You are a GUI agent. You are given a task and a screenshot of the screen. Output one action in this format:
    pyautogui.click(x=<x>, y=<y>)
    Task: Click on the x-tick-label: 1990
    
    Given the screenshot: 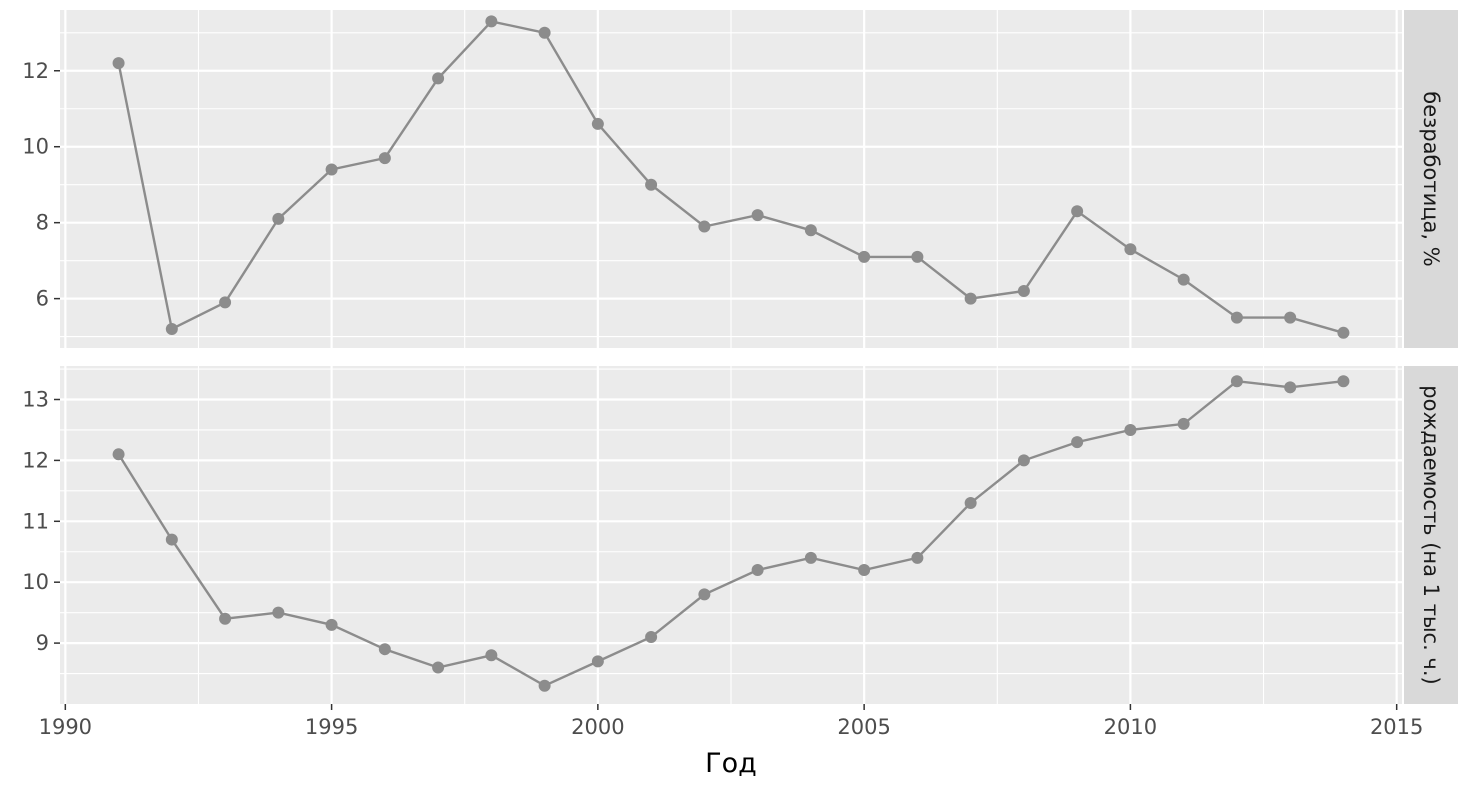 What is the action you would take?
    pyautogui.click(x=65, y=727)
    